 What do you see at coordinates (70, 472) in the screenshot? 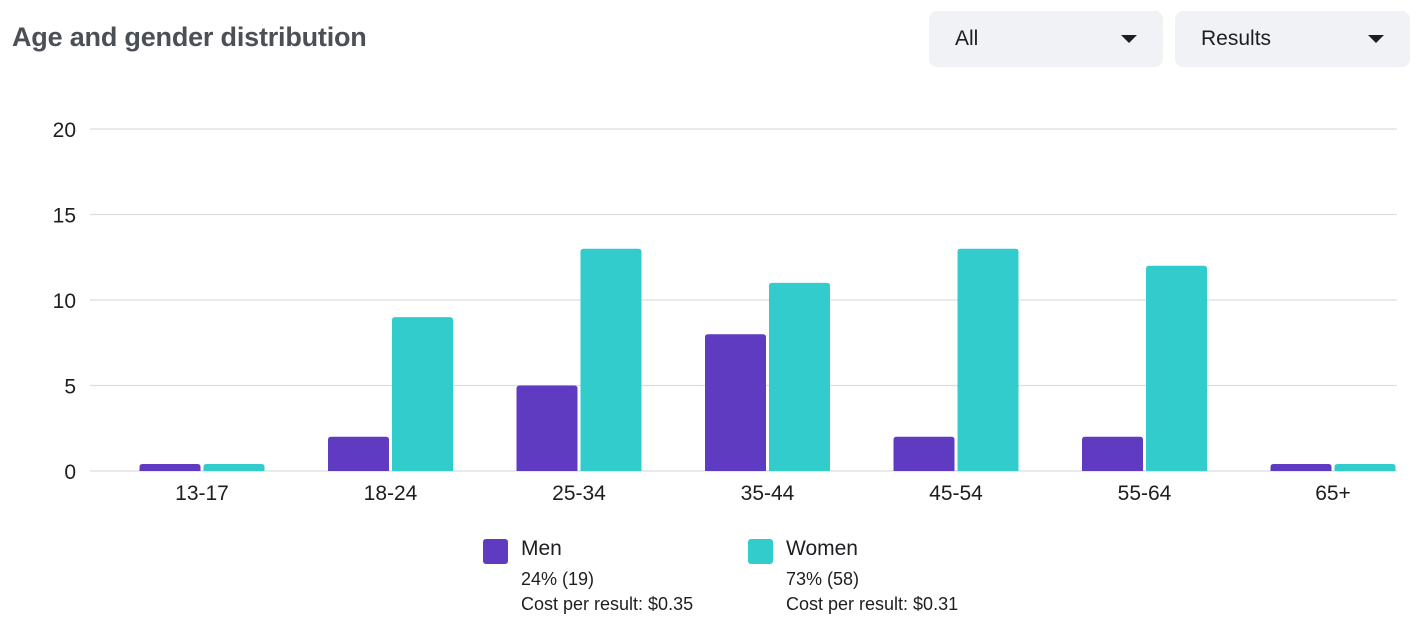
I see `y-tick-label: 0` at bounding box center [70, 472].